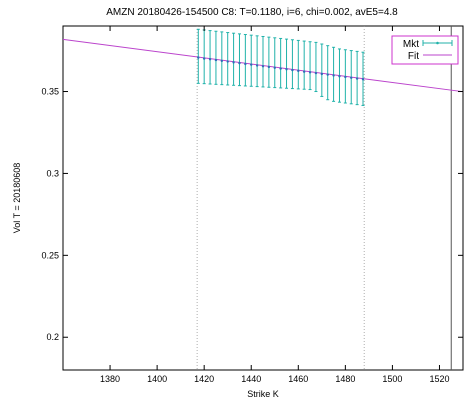  Describe the element at coordinates (263, 394) in the screenshot. I see `x-axis-label: Strike K` at that location.